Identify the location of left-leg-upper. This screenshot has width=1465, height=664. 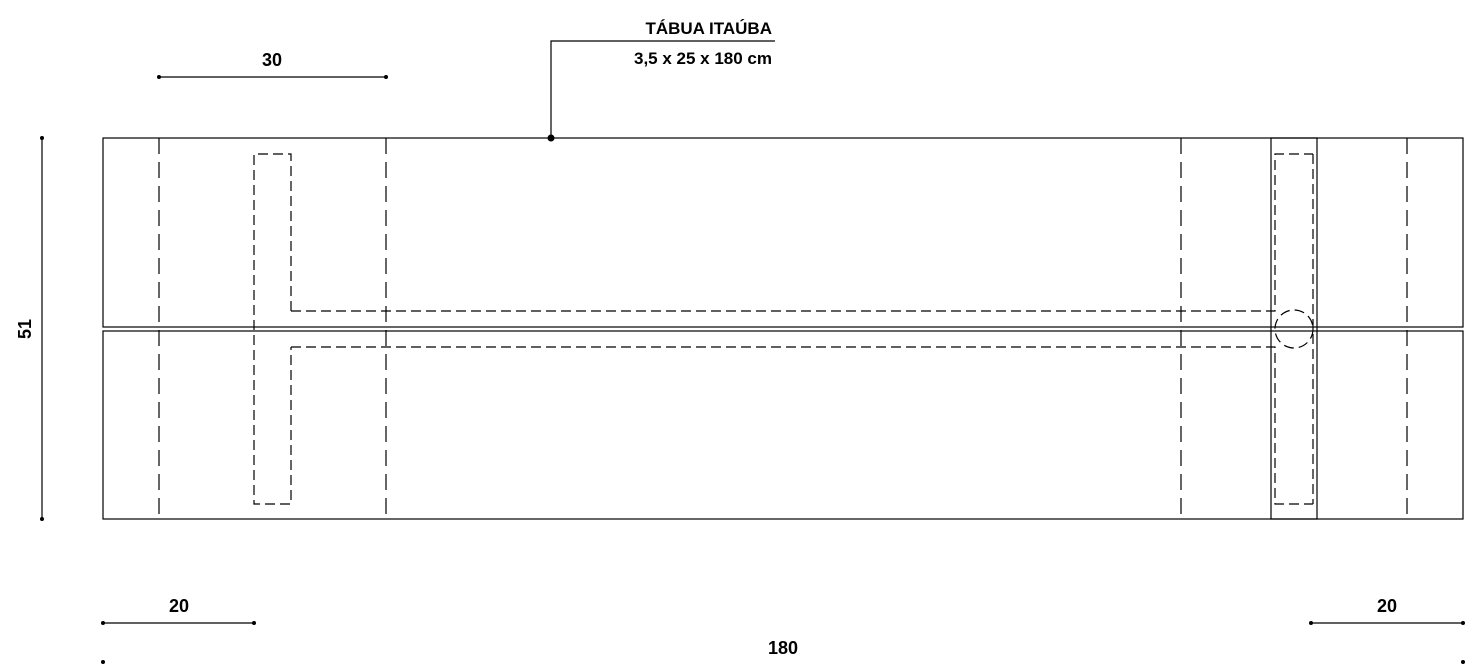
(272, 329).